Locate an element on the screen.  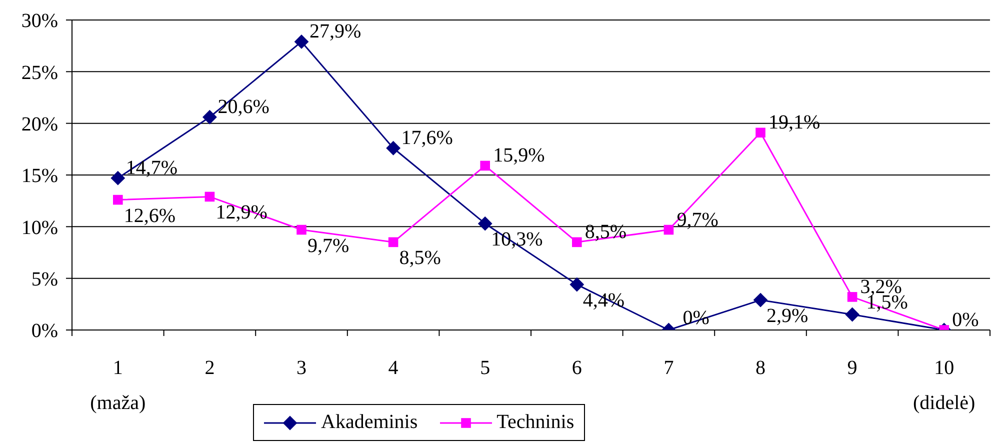
data-label: 17,6% is located at coordinates (427, 138).